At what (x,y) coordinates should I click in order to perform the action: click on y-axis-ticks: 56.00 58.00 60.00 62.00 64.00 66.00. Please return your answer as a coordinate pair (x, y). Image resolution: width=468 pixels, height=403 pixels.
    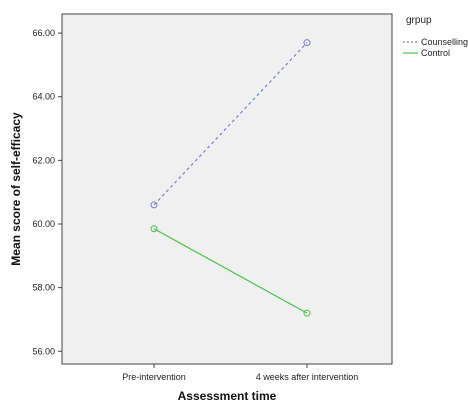
    Looking at the image, I should click on (47, 192).